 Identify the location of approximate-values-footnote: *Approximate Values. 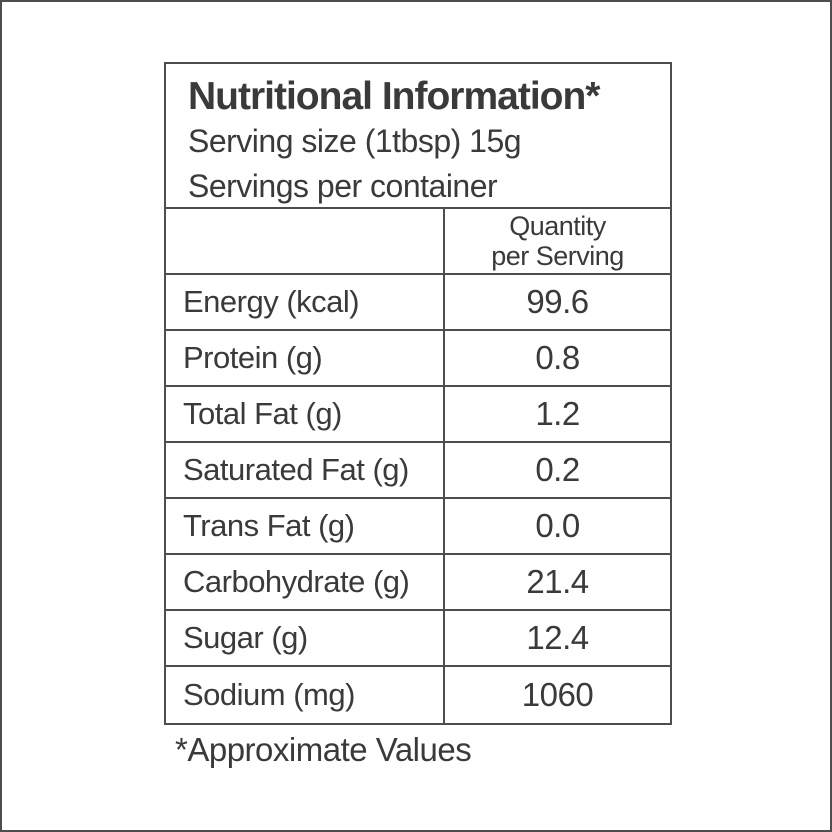
(323, 749).